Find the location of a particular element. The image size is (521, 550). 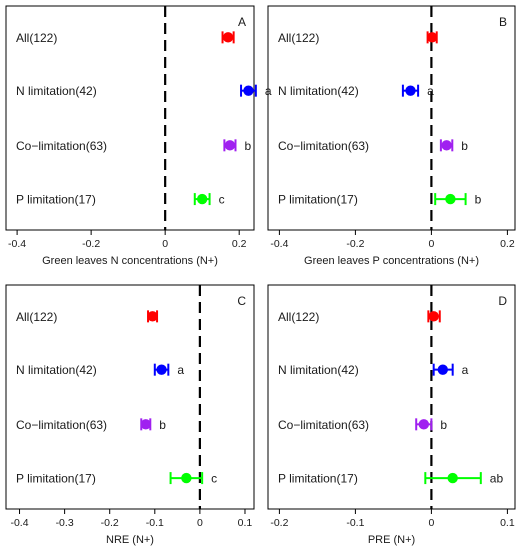

panel-letter: C is located at coordinates (241, 301).